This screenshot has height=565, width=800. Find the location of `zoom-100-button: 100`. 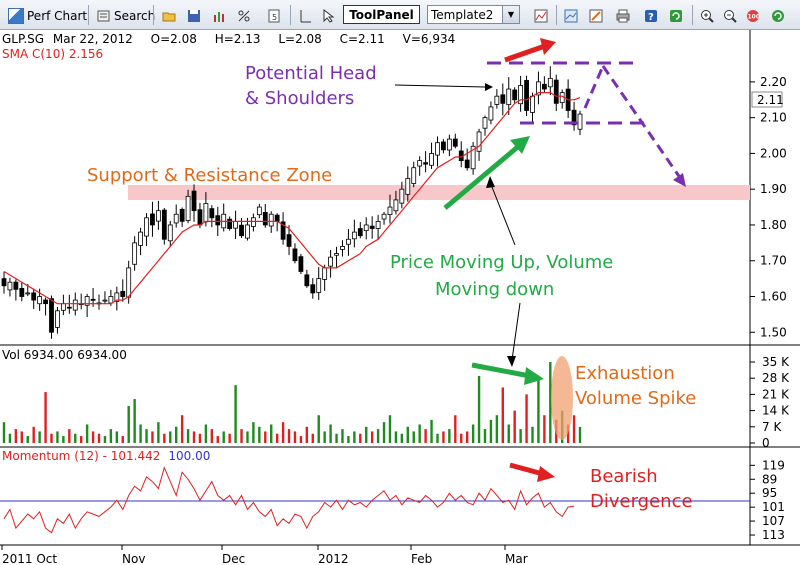

zoom-100-button: 100 is located at coordinates (754, 16).